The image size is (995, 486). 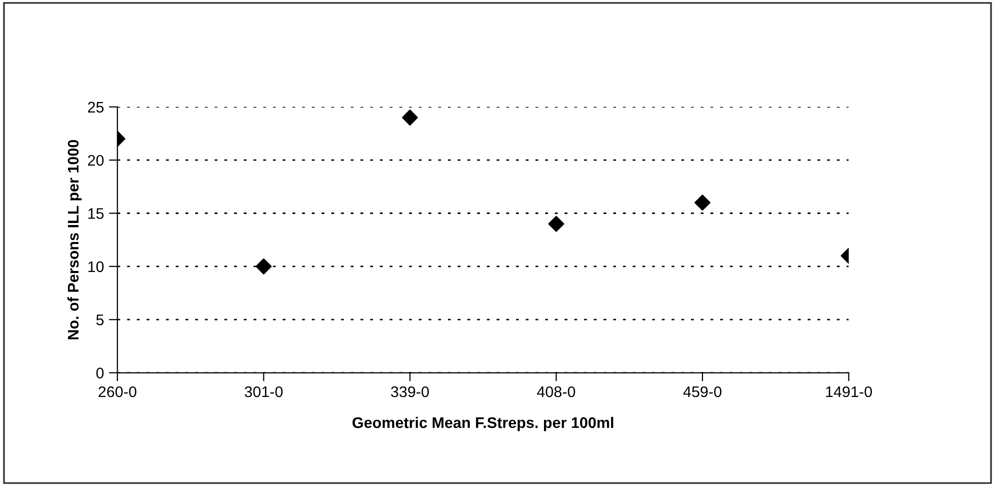 What do you see at coordinates (96, 160) in the screenshot?
I see `y-tick-label: 20` at bounding box center [96, 160].